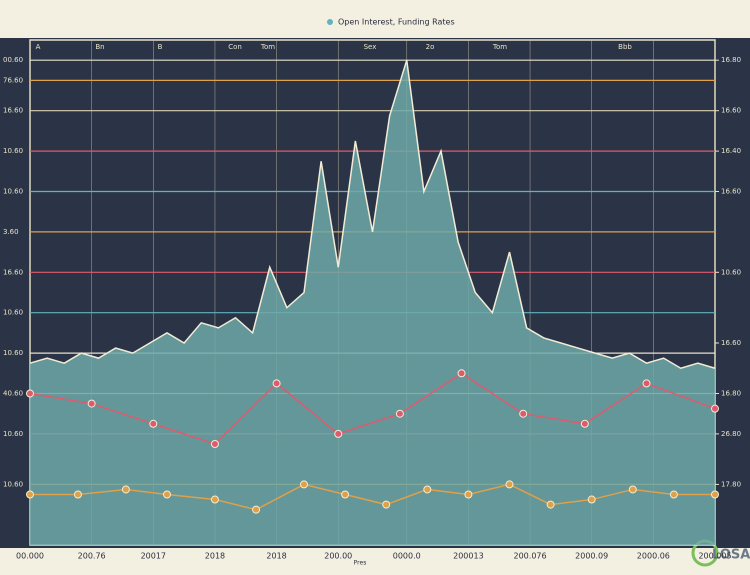  What do you see at coordinates (396, 22) in the screenshot?
I see `chart-title: Open Interest, Funding Rates` at bounding box center [396, 22].